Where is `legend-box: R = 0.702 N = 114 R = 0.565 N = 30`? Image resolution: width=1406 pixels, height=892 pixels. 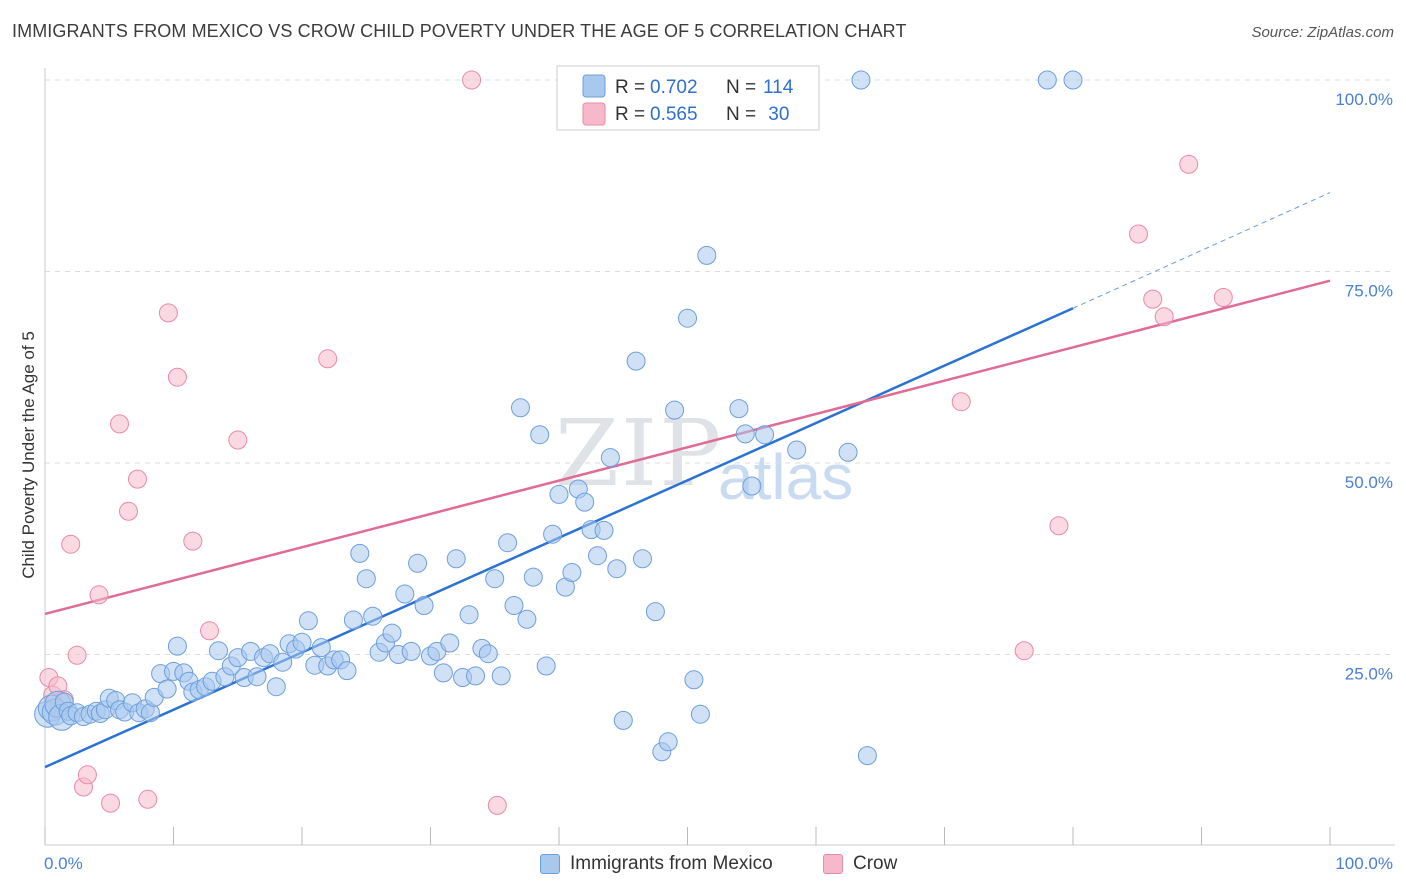
legend-box: R = 0.702 N = 114 R = 0.565 N = 30 is located at coordinates (688, 98).